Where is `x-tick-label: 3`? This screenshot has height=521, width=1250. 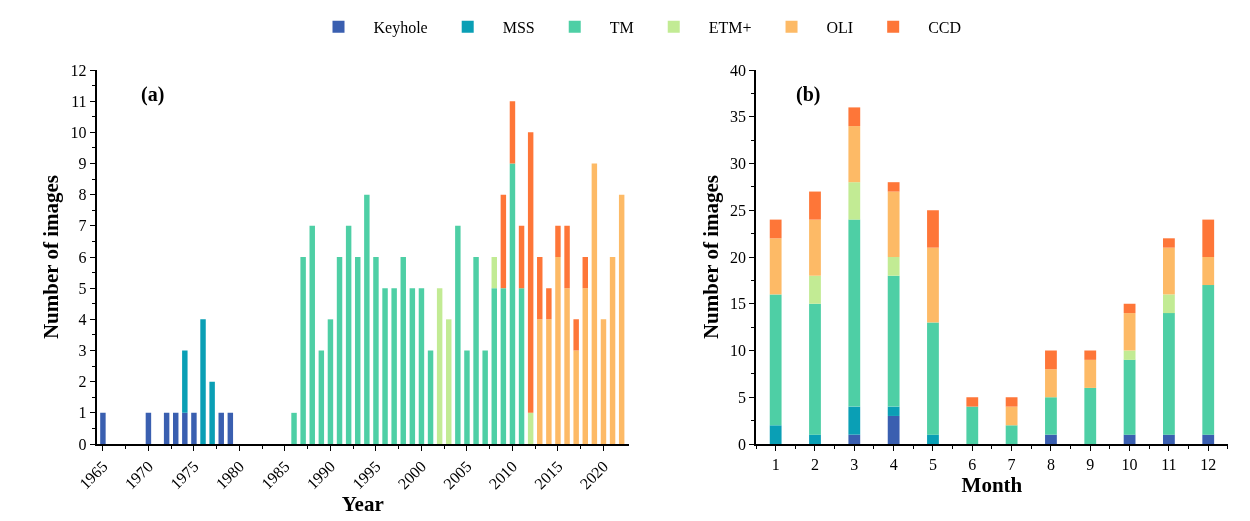
x-tick-label: 3 is located at coordinates (854, 464).